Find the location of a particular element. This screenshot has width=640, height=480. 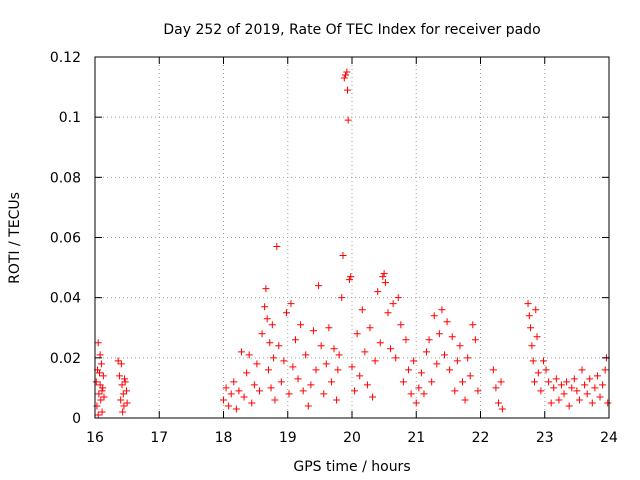

y-tick-label: 0.12 is located at coordinates (65, 58).